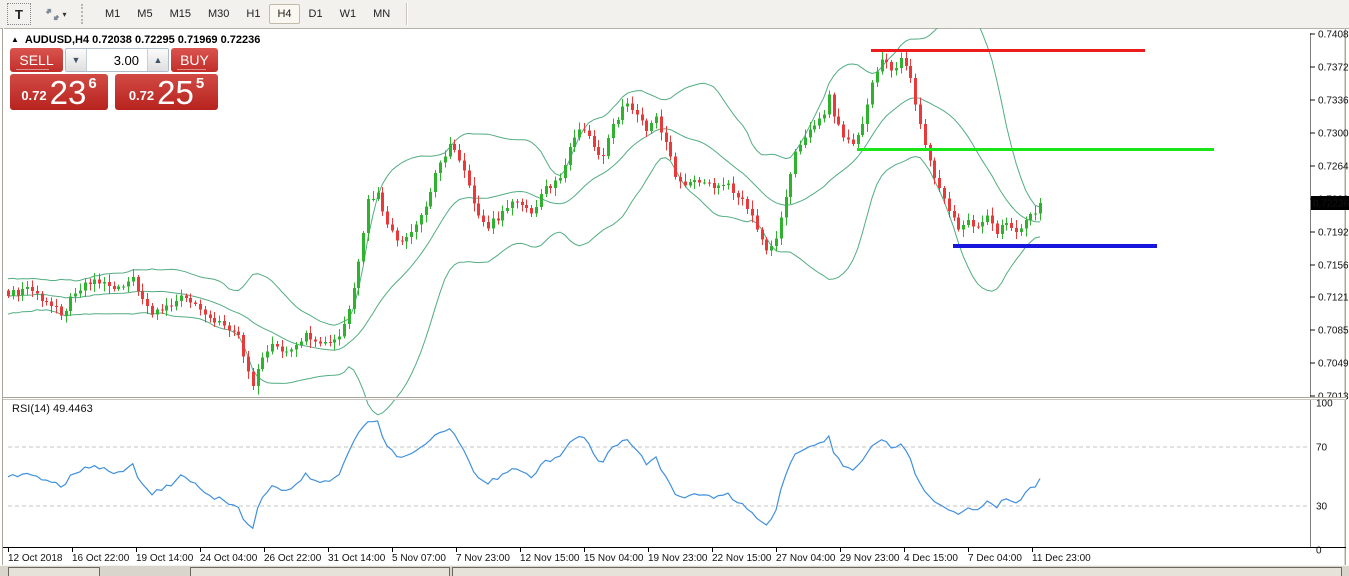 The height and width of the screenshot is (576, 1349). I want to click on volume-decrease-button: ▼, so click(76, 60).